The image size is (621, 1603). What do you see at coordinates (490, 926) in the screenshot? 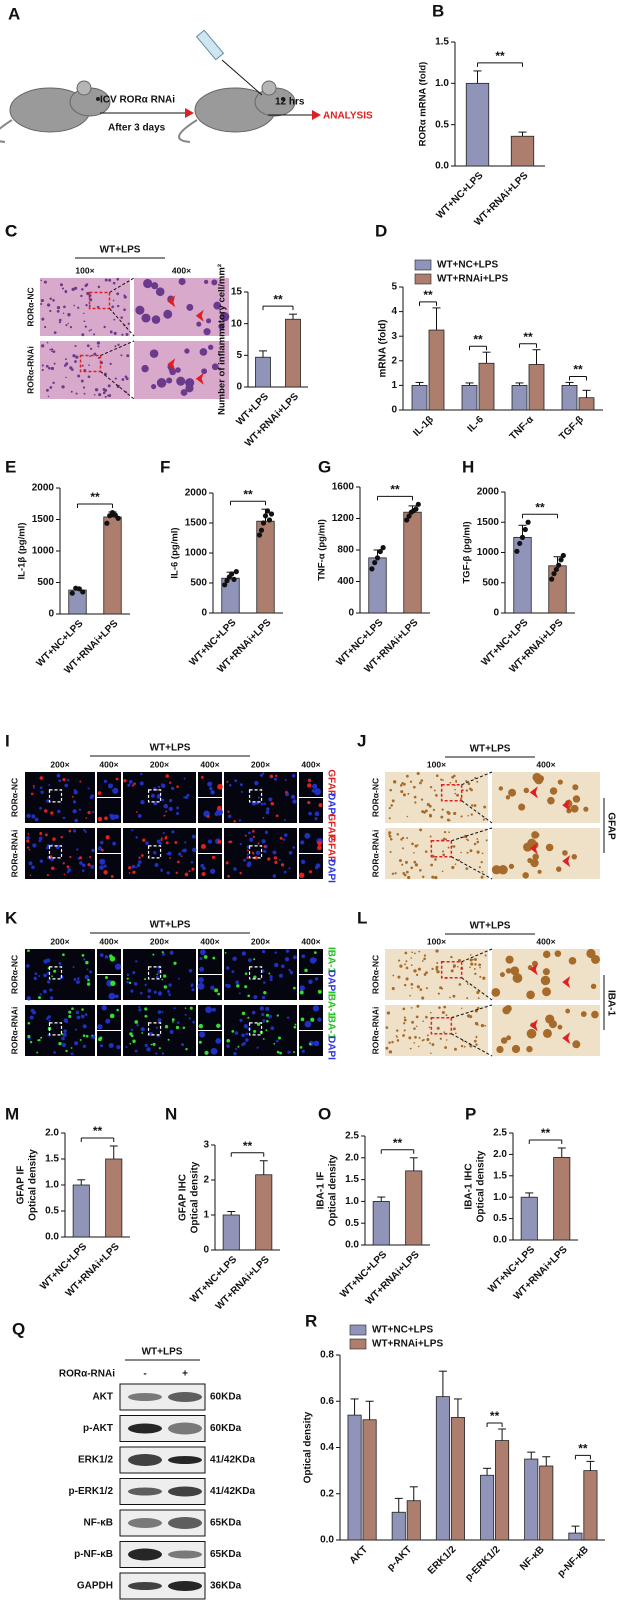
I see `panel-header: WT+LPS` at bounding box center [490, 926].